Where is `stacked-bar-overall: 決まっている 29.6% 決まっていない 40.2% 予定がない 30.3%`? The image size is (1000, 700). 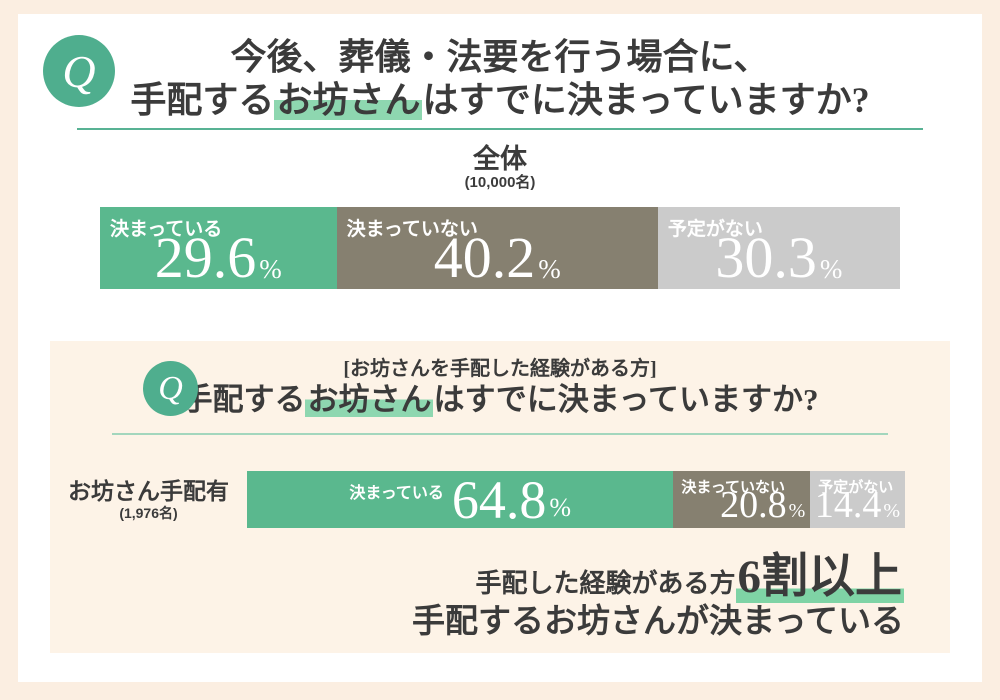 stacked-bar-overall: 決まっている 29.6% 決まっていない 40.2% 予定がない 30.3% is located at coordinates (500, 248).